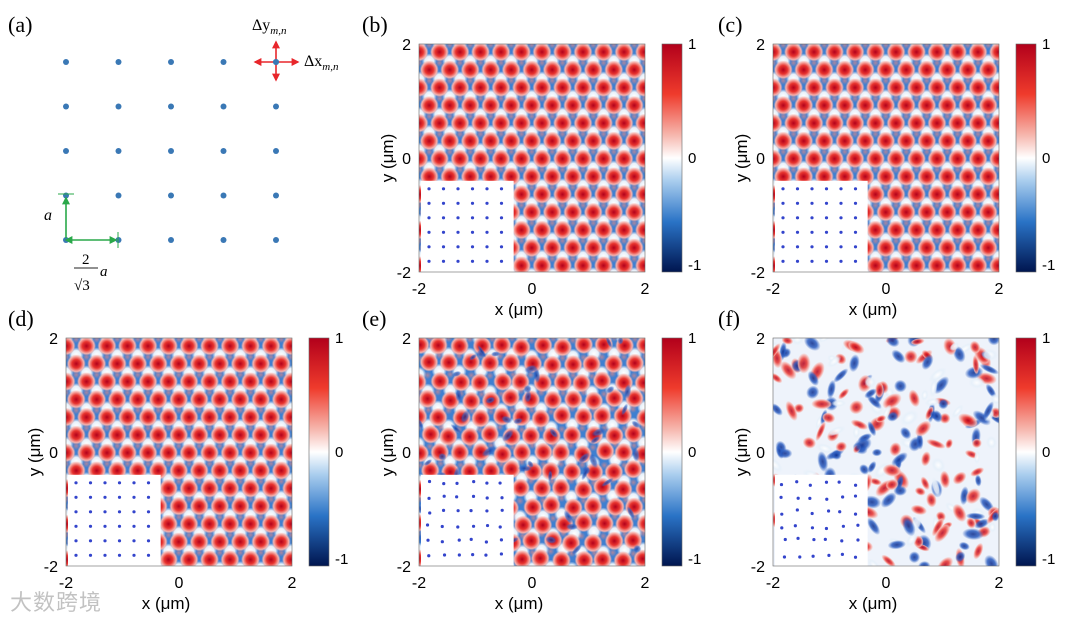  I want to click on lattice-dots, so click(171, 151).